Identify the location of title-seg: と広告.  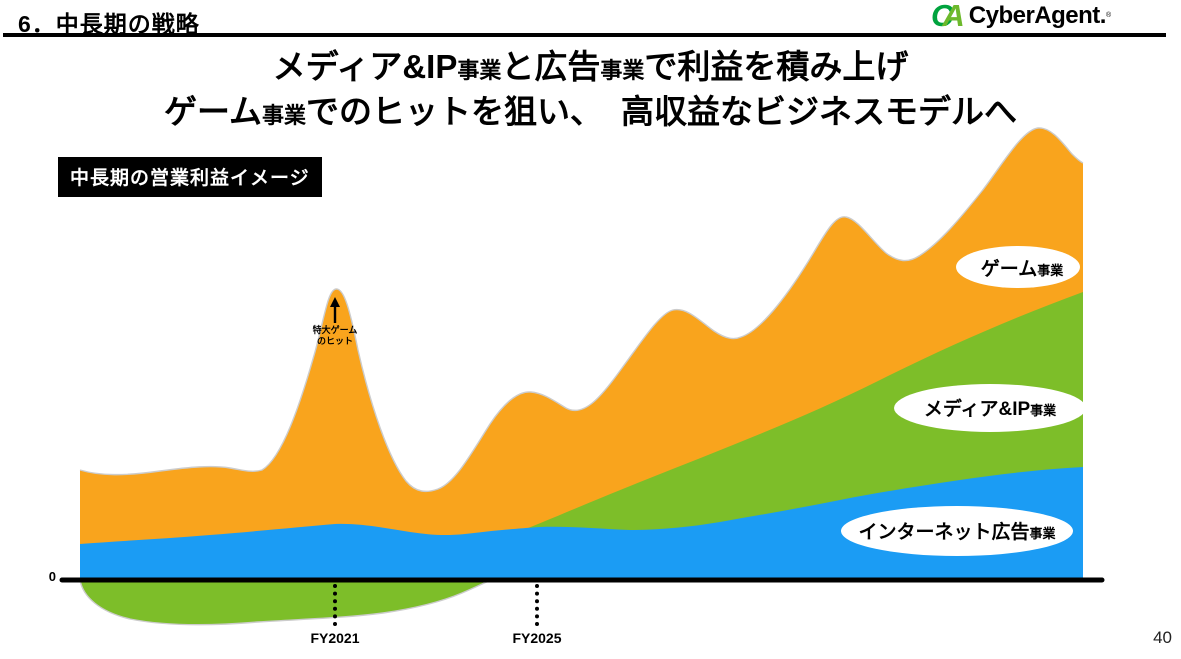
(551, 66).